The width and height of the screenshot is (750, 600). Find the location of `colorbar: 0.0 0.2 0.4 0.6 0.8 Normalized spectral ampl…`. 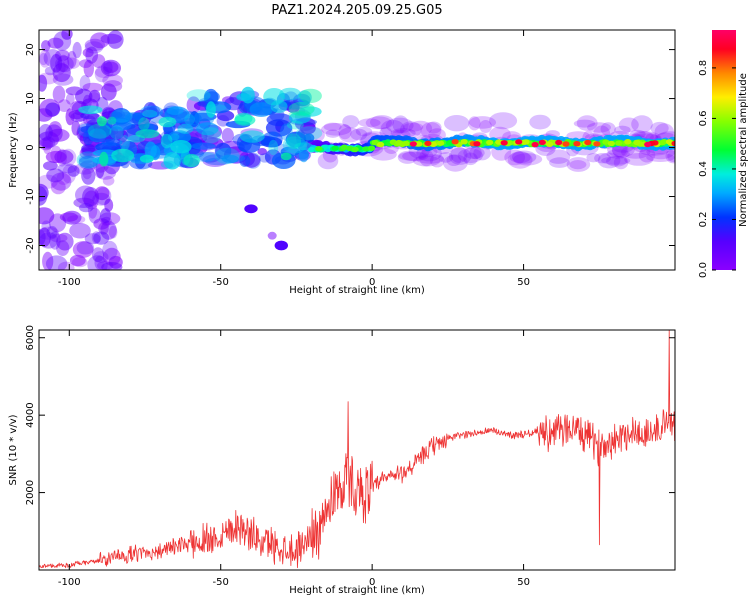

colorbar: 0.0 0.2 0.4 0.6 0.8 Normalized spectral ampl… is located at coordinates (723, 154).